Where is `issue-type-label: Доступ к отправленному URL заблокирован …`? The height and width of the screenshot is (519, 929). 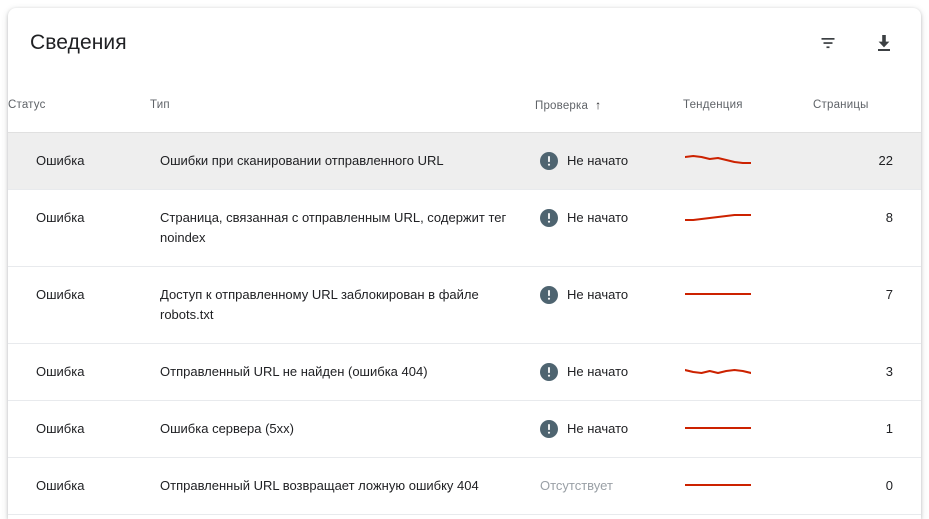
issue-type-label: Доступ к отправленному URL заблокирован … is located at coordinates (319, 304).